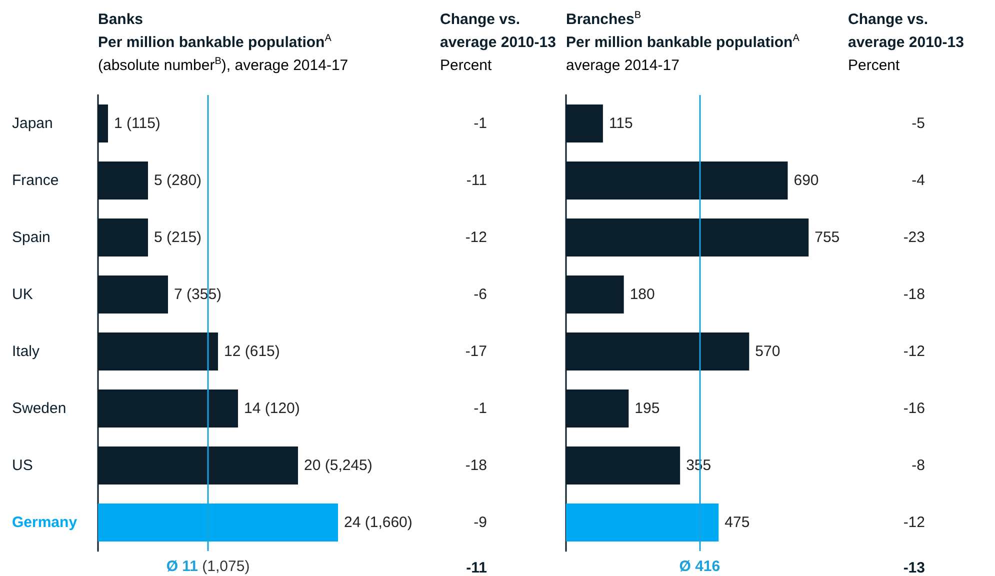  Describe the element at coordinates (45, 522) in the screenshot. I see `y-tick-label: Germany` at that location.